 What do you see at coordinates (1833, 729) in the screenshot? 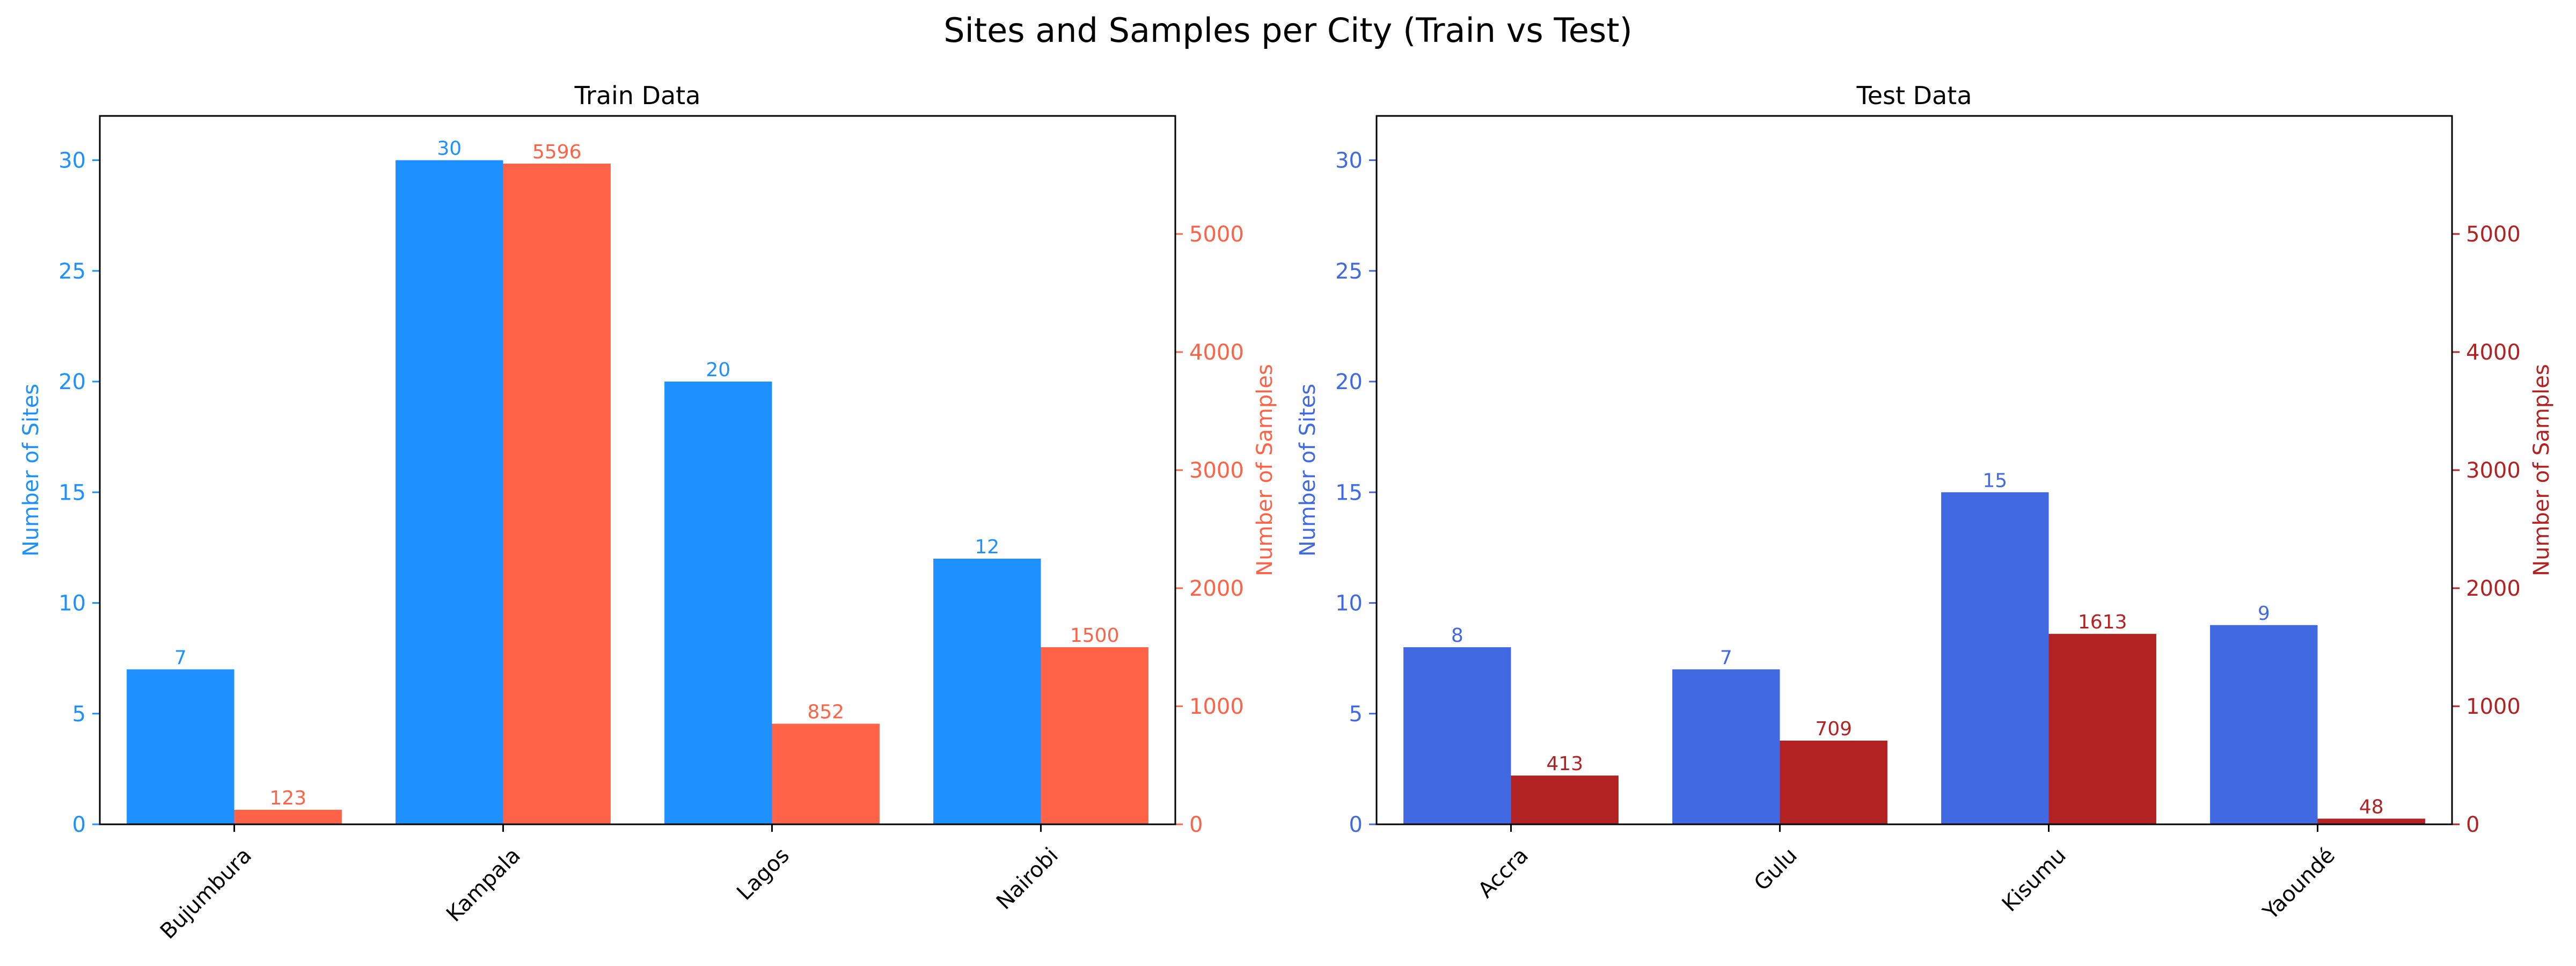
I see `test-samples-value-label: 709` at bounding box center [1833, 729].